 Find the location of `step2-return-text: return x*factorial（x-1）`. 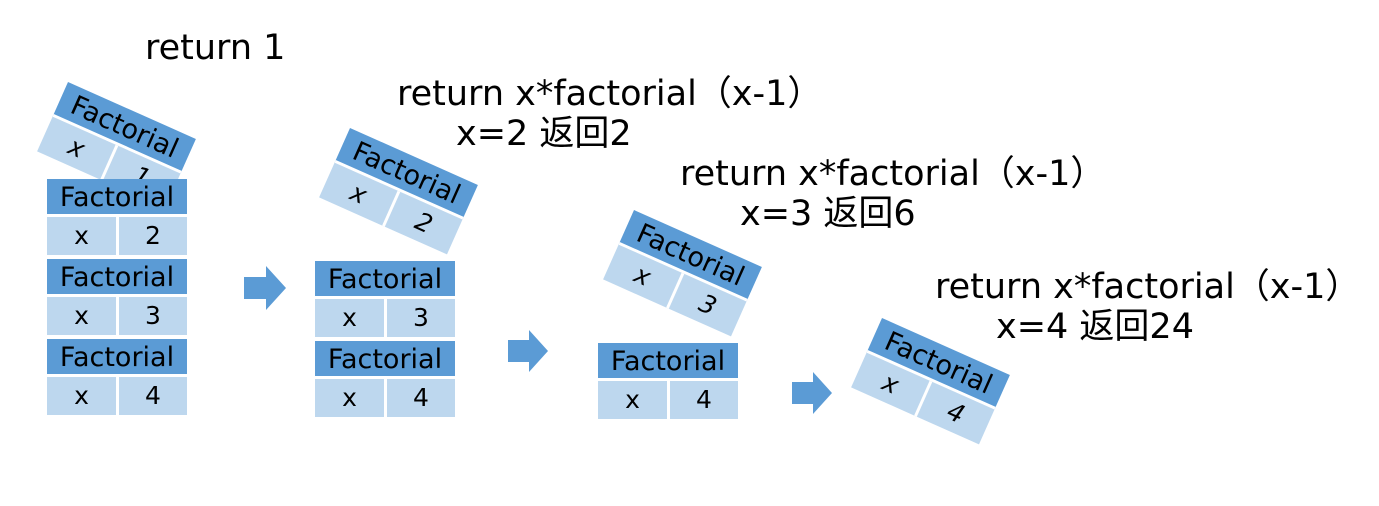

step2-return-text: return x*factorial（x-1） is located at coordinates (610, 94).